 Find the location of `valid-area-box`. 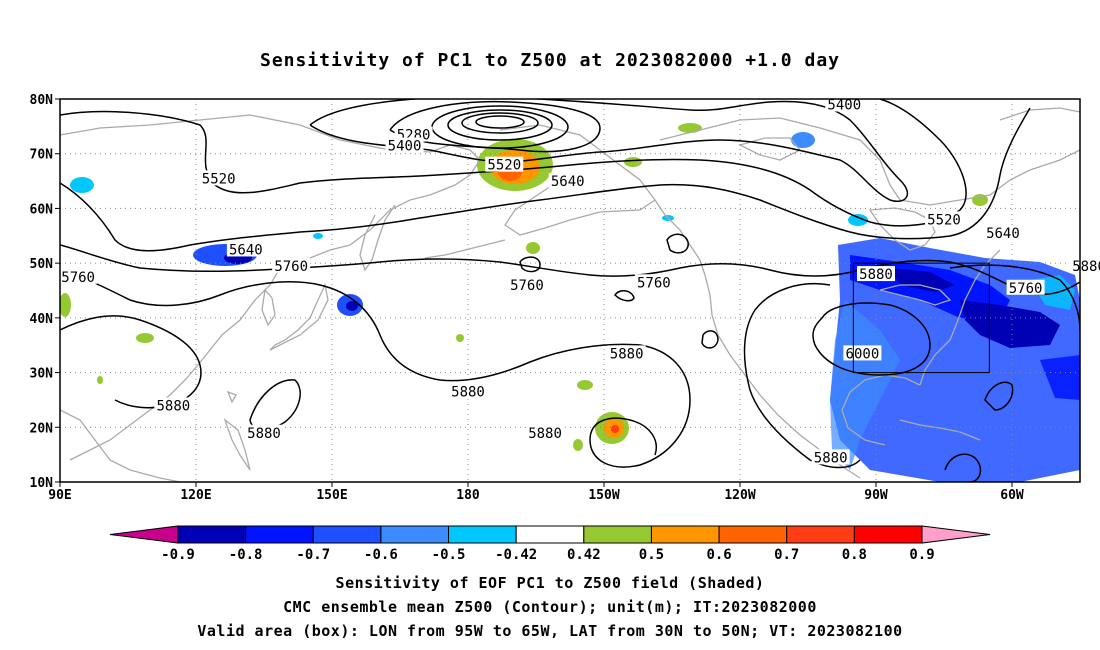

valid-area-box is located at coordinates (921, 318).